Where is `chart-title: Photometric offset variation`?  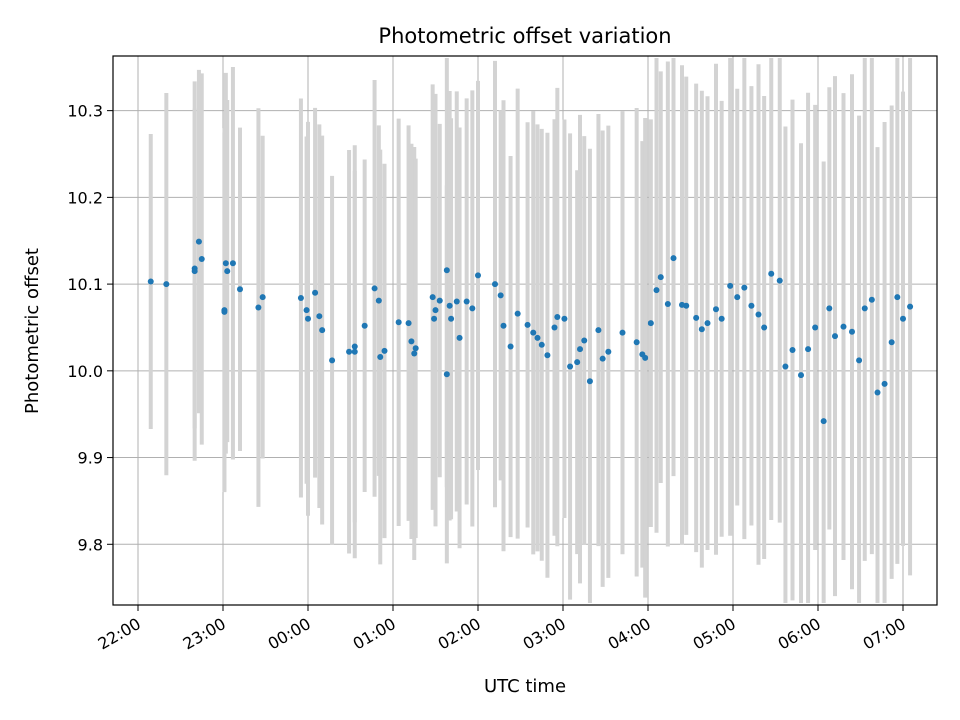 chart-title: Photometric offset variation is located at coordinates (524, 36).